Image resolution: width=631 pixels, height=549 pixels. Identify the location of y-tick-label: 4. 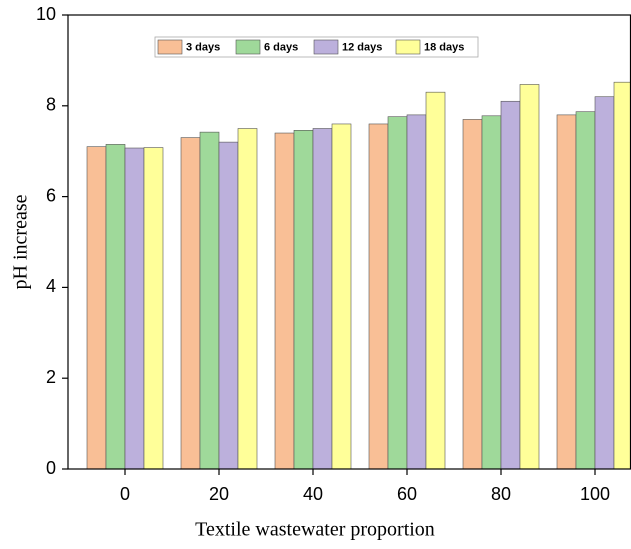
(51, 286).